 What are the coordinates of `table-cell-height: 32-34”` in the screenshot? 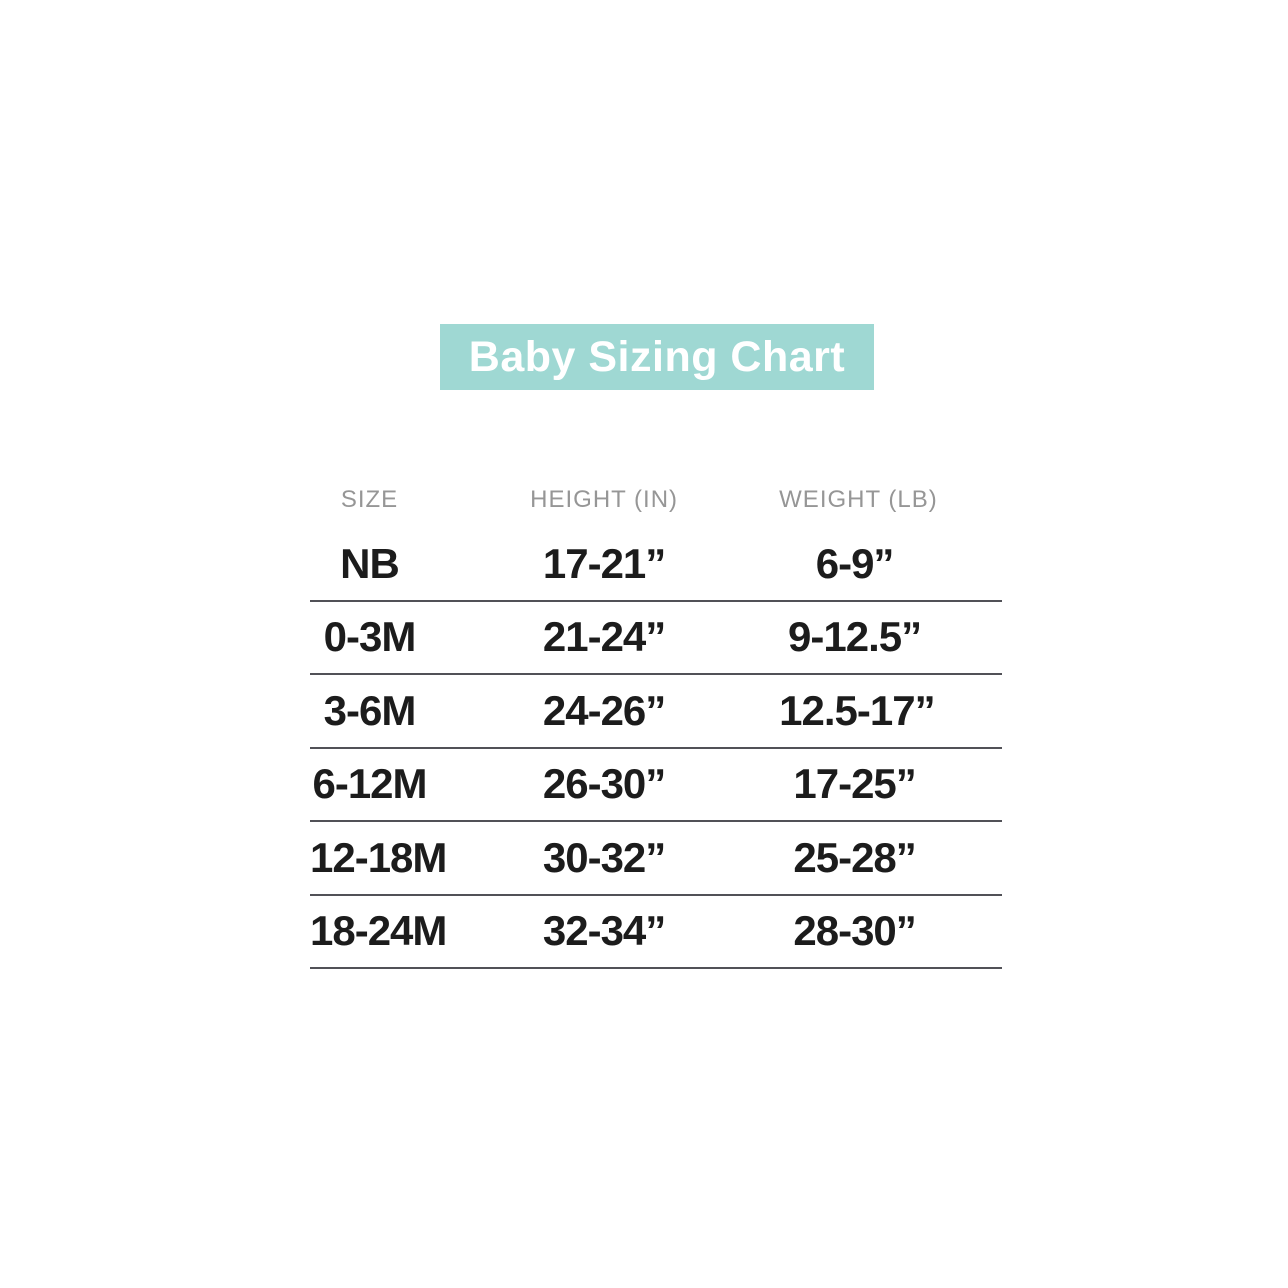 It's located at (604, 931).